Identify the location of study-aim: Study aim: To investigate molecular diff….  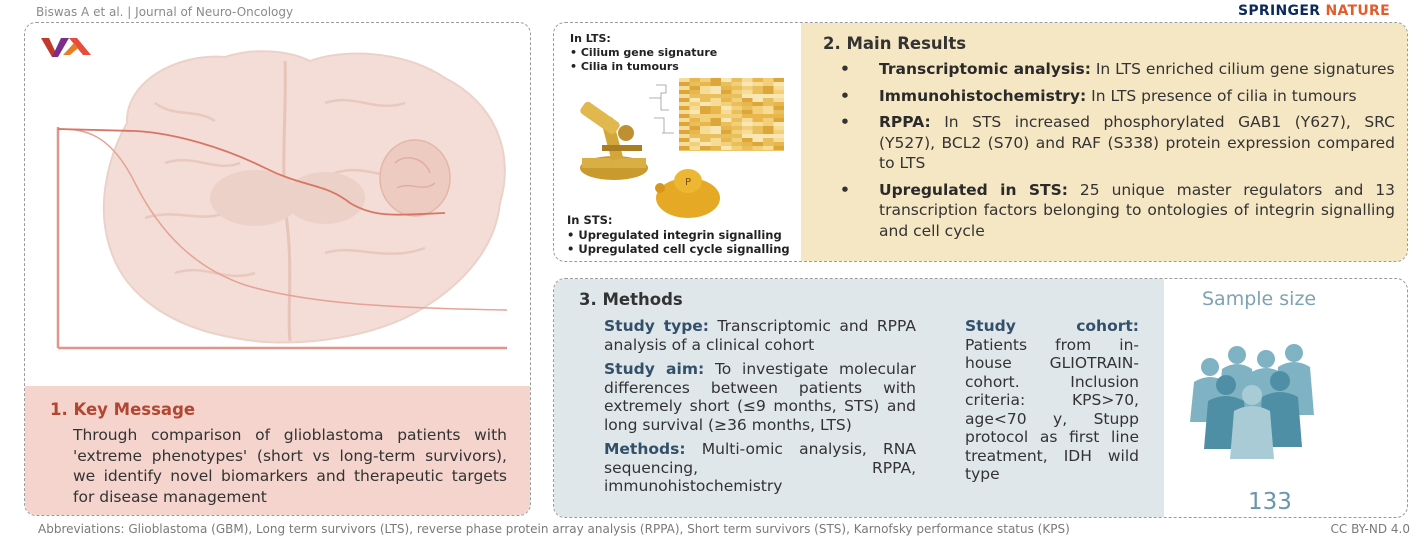
(760, 397).